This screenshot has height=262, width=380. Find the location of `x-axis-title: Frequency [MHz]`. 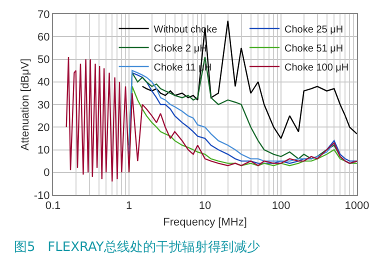

x-axis-title: Frequency [MHz] is located at coordinates (205, 222).